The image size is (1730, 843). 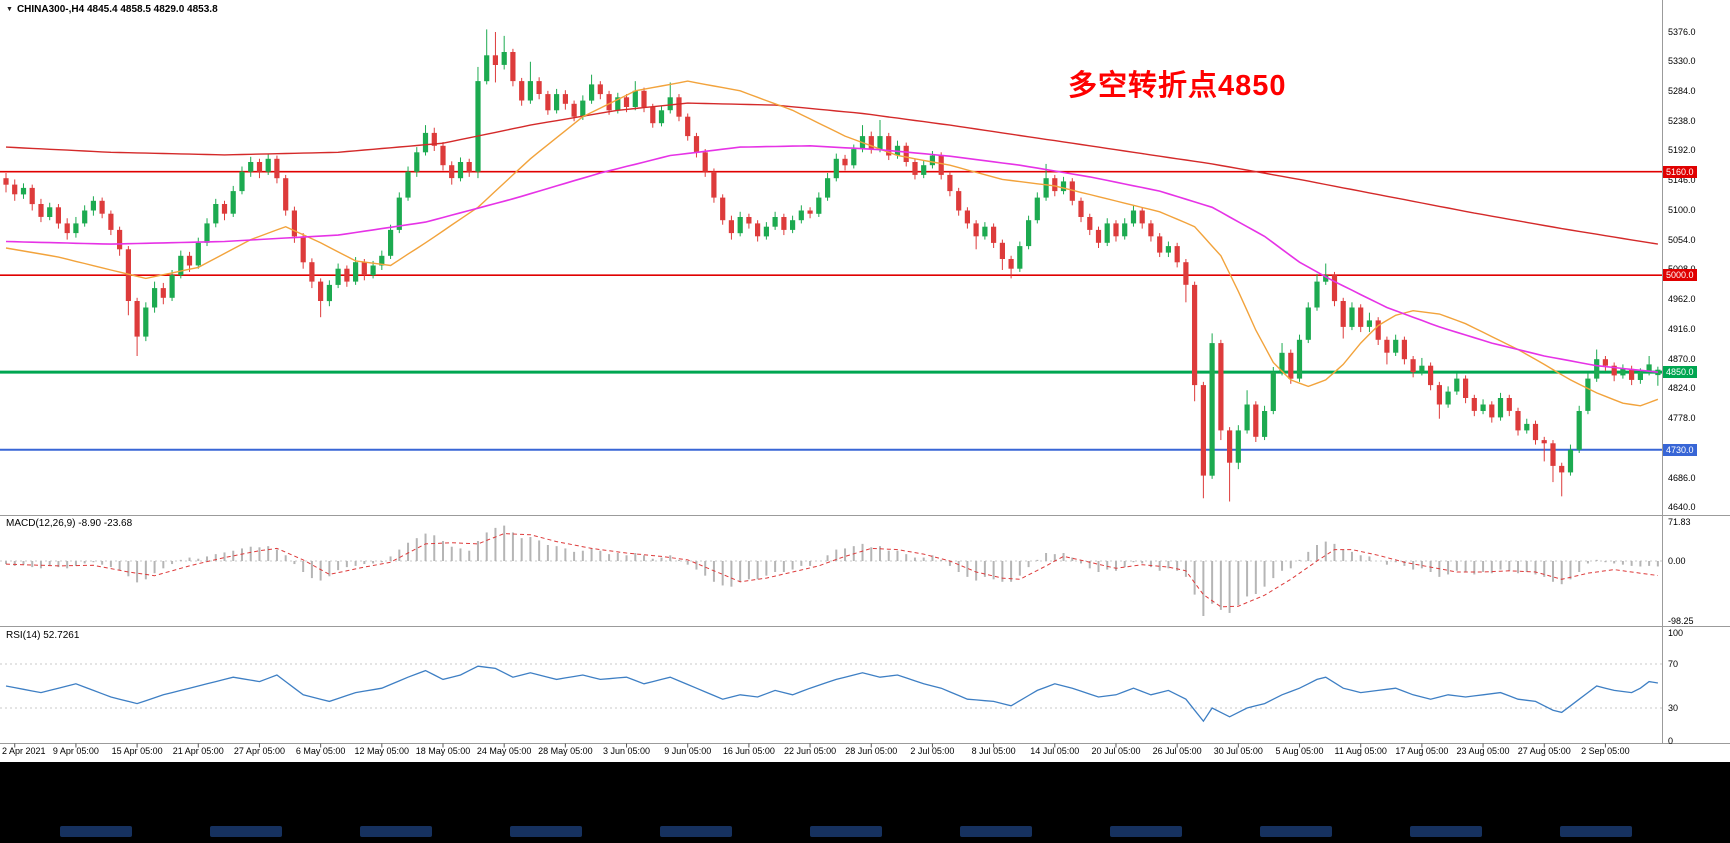 What do you see at coordinates (24, 751) in the screenshot?
I see `date-label: 2 Apr 2021` at bounding box center [24, 751].